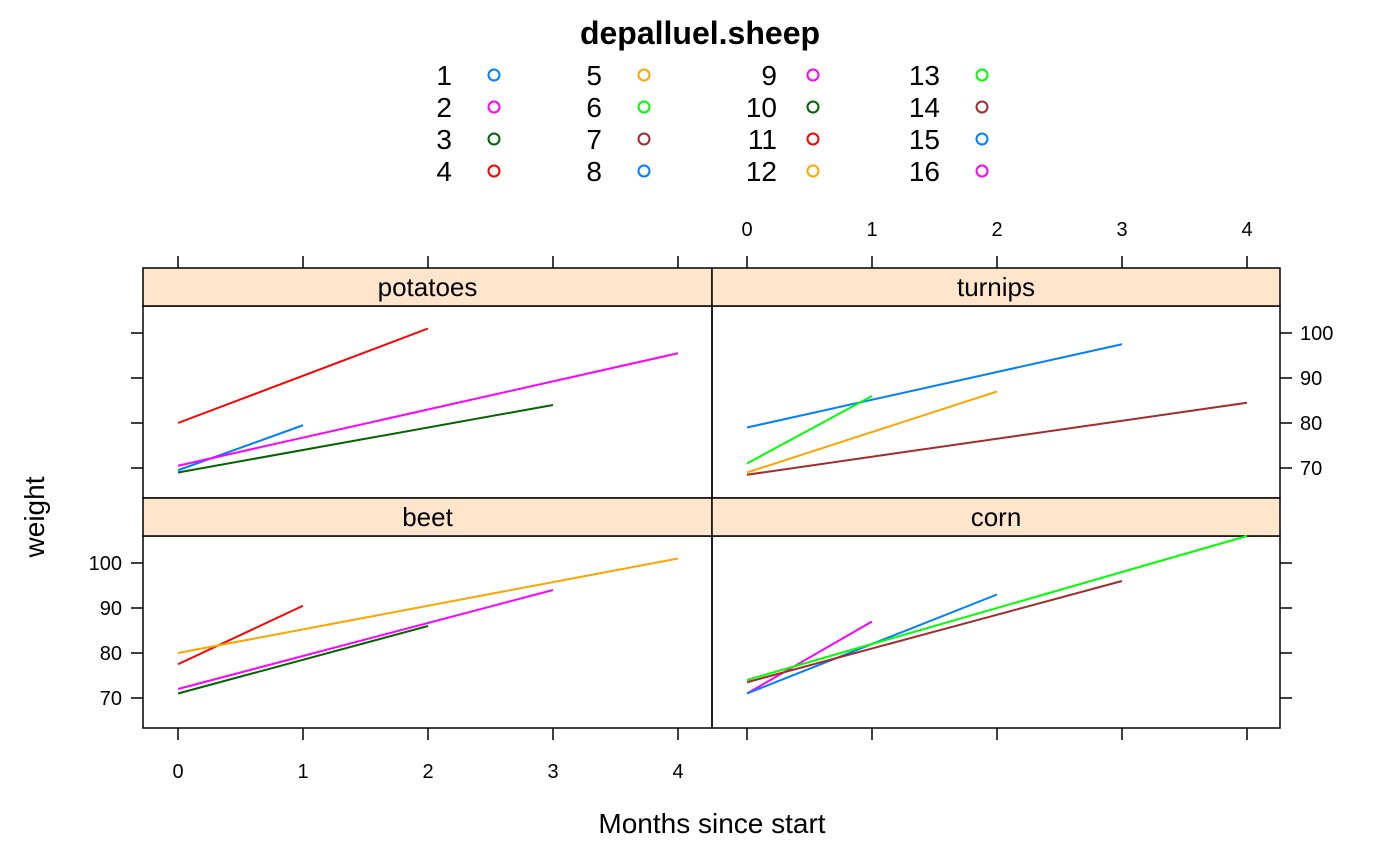  What do you see at coordinates (444, 75) in the screenshot?
I see `legend-label-1: 1` at bounding box center [444, 75].